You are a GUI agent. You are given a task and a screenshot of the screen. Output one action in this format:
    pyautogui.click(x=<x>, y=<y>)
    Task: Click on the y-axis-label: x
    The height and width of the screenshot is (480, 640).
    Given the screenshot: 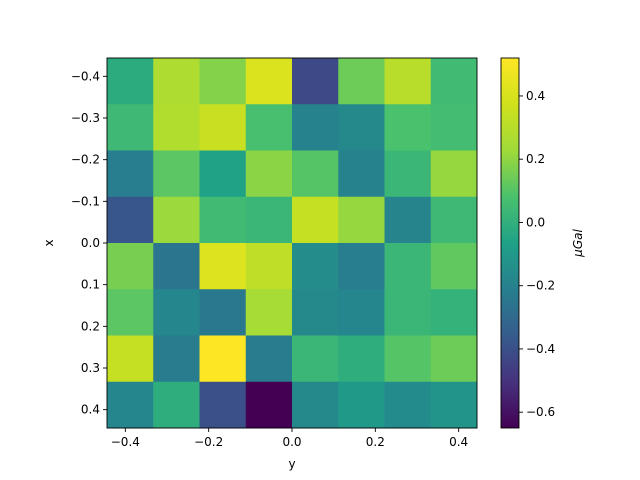 What is the action you would take?
    pyautogui.click(x=49, y=242)
    